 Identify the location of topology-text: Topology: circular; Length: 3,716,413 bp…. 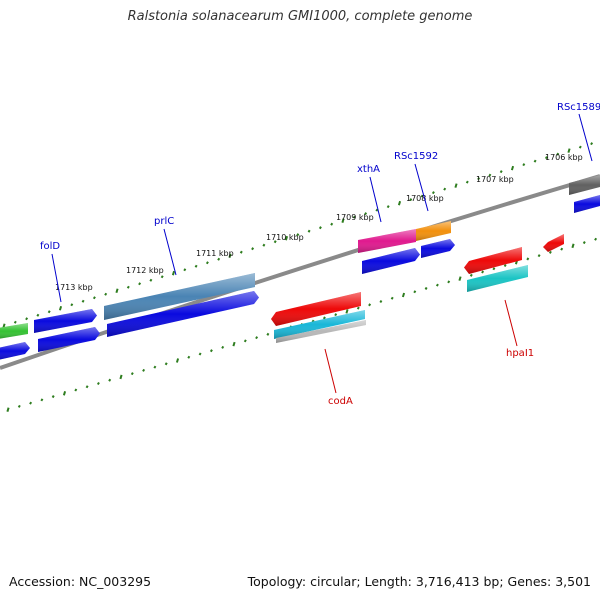
(419, 581).